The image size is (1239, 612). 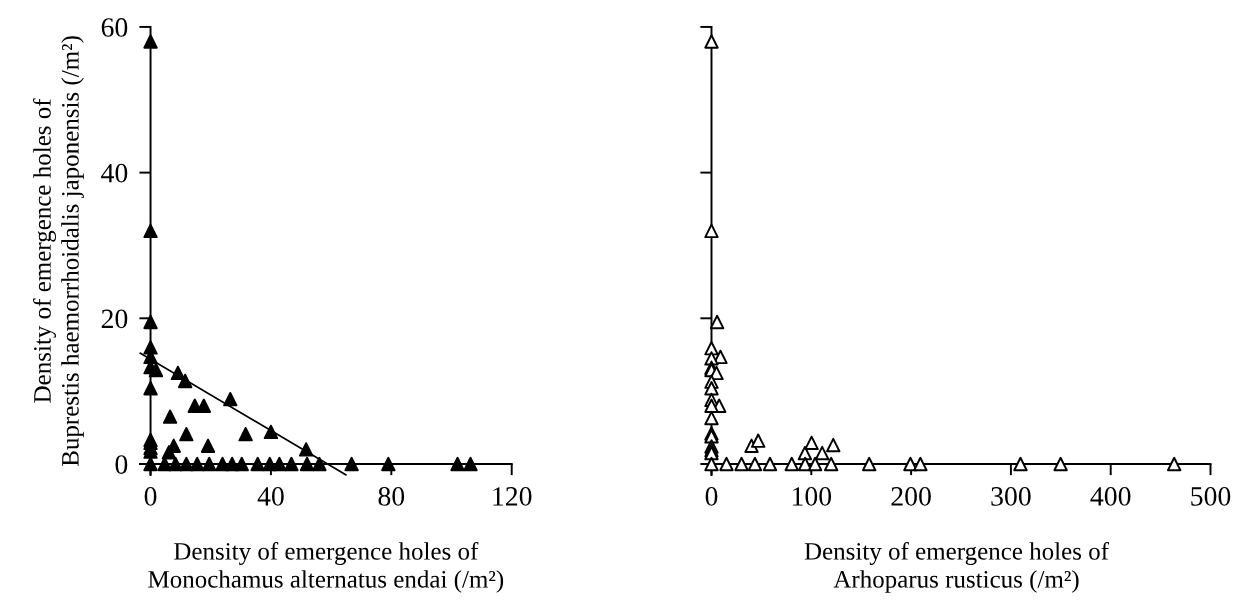 I want to click on x-tick-label: 120, so click(x=512, y=496).